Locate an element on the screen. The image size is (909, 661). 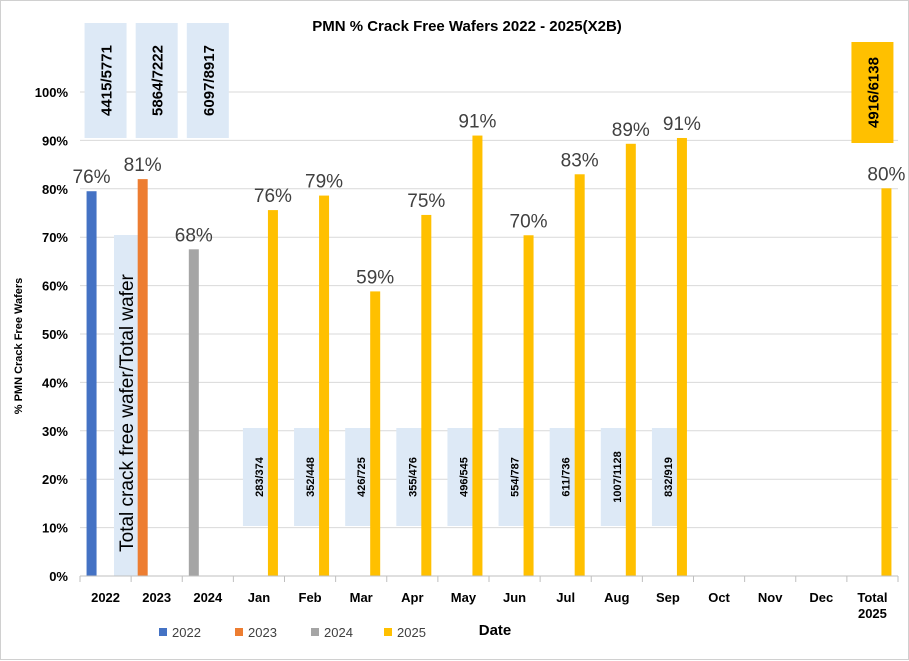
bar-2025-aug is located at coordinates (630, 359).